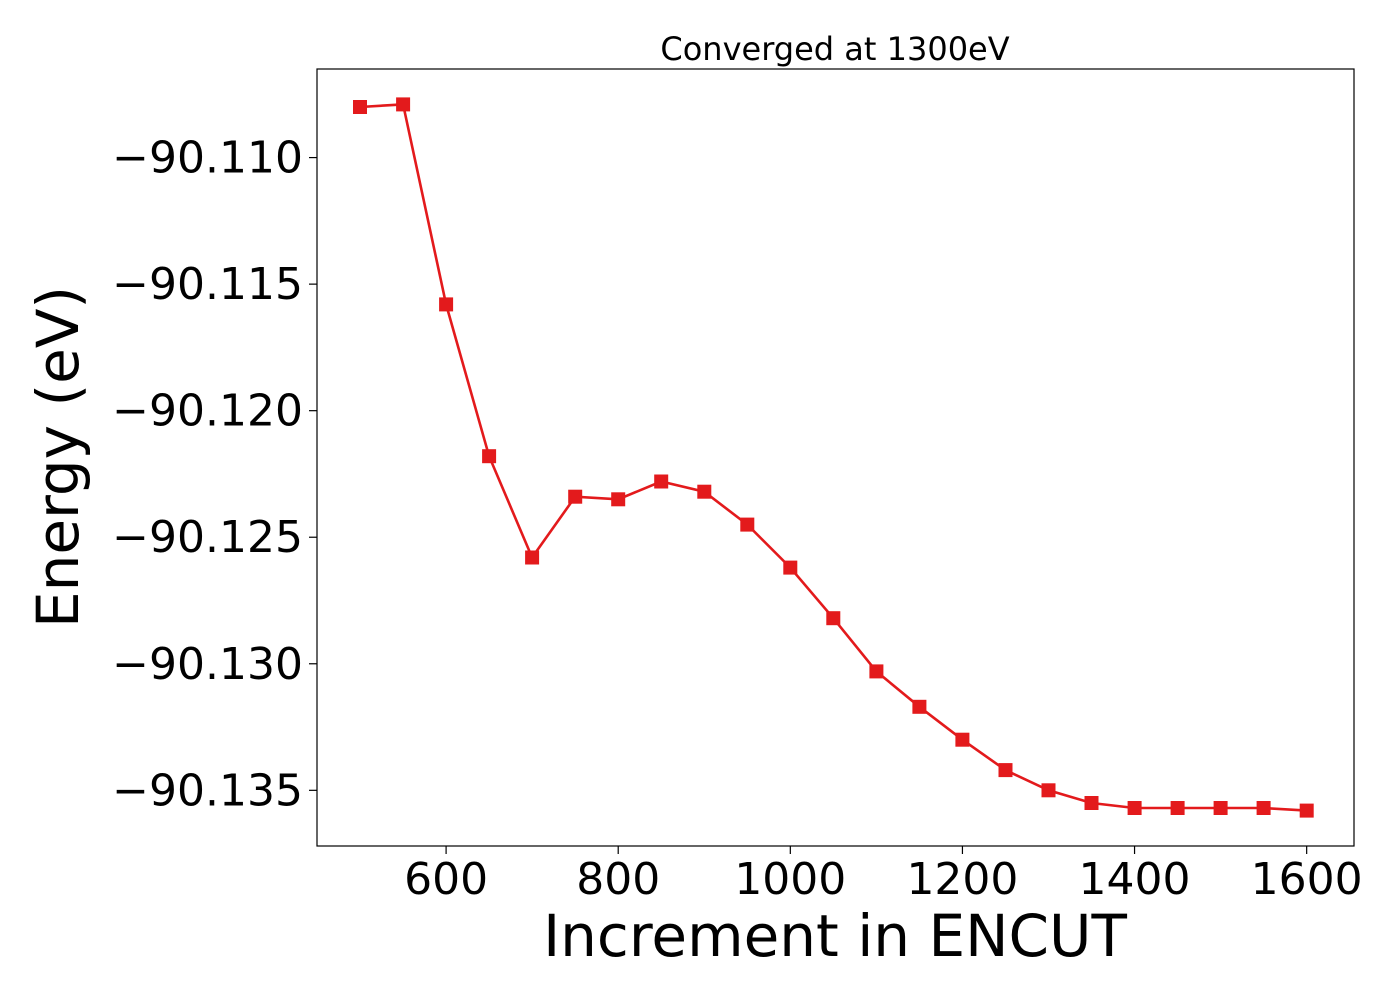 This screenshot has width=1400, height=1000. I want to click on x-tick-label: 1200, so click(962, 879).